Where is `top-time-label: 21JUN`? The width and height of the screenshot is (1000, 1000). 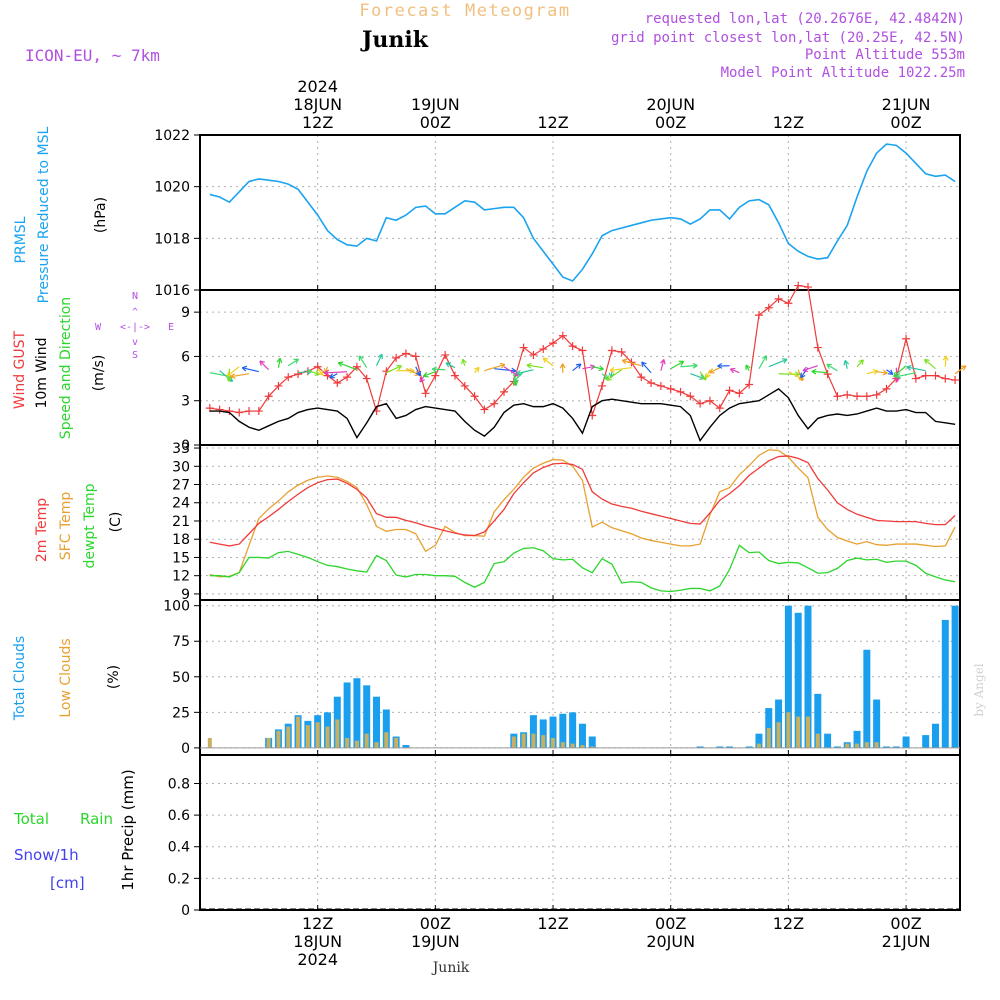 top-time-label: 21JUN is located at coordinates (906, 104).